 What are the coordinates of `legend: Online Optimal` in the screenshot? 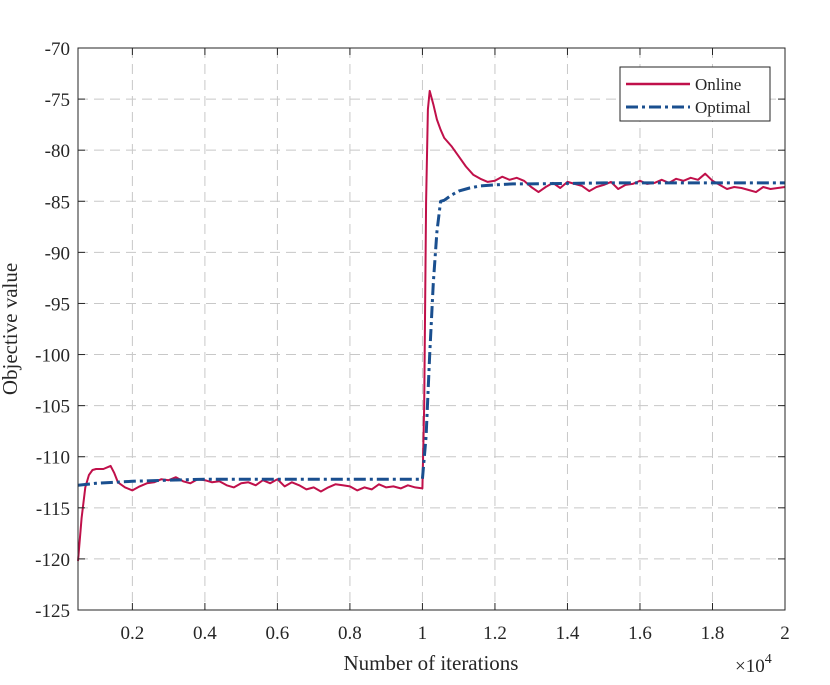 It's located at (695, 94).